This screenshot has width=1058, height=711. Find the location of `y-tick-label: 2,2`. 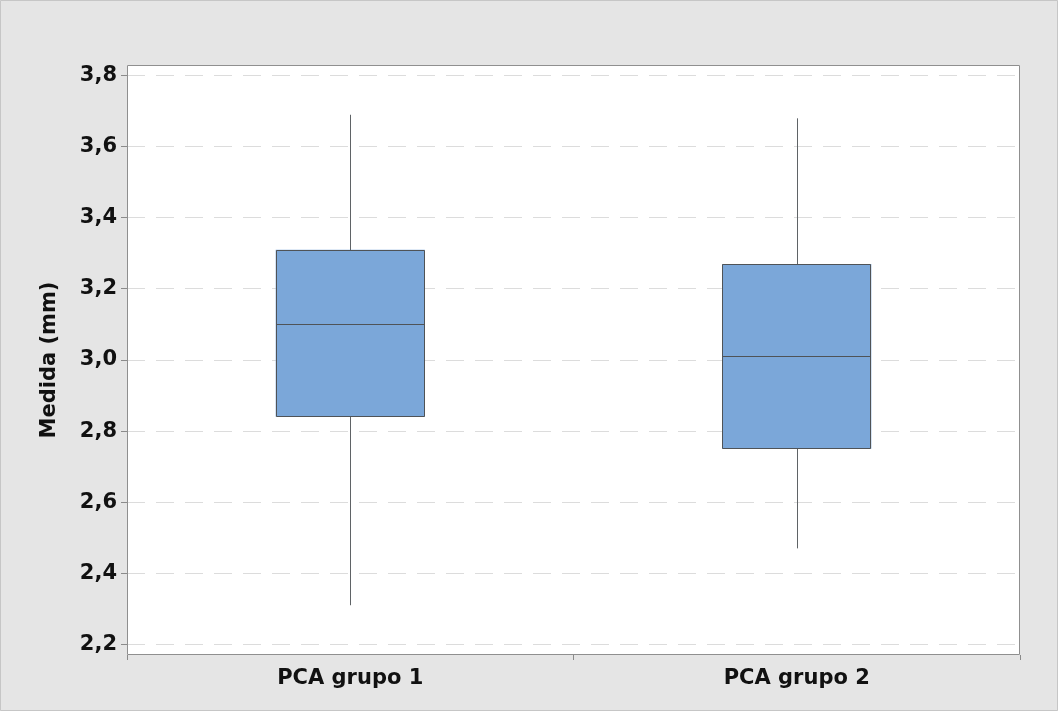

y-tick-label: 2,2 is located at coordinates (98, 642).